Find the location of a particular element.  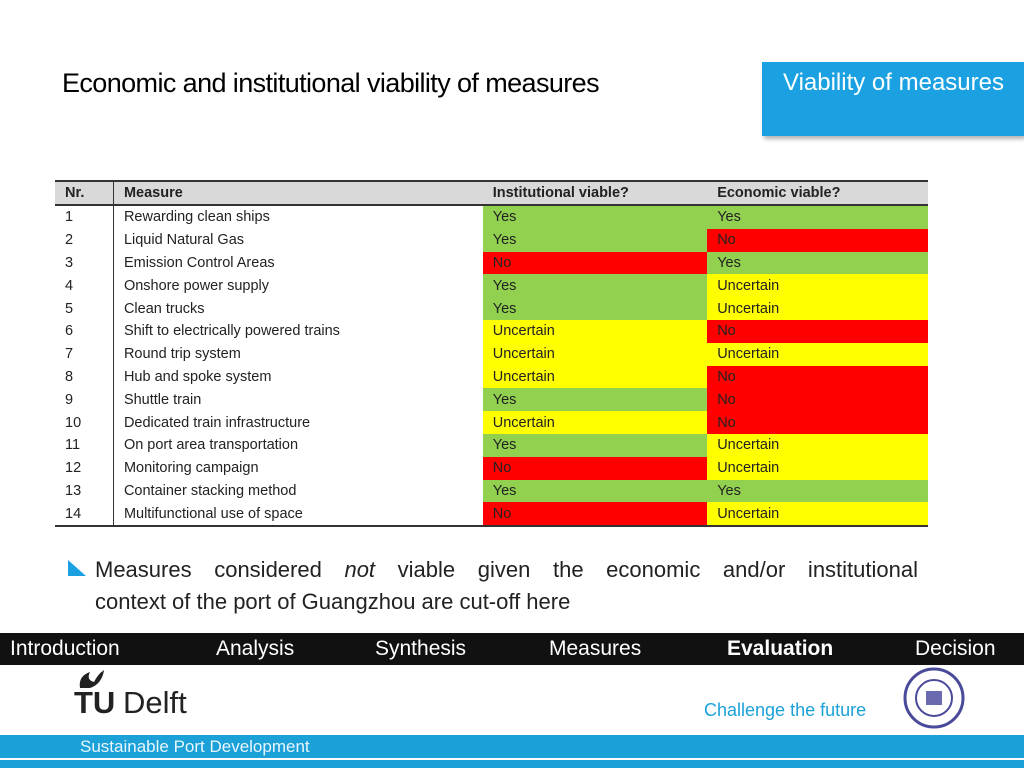

logo-tu: TU is located at coordinates (95, 702).